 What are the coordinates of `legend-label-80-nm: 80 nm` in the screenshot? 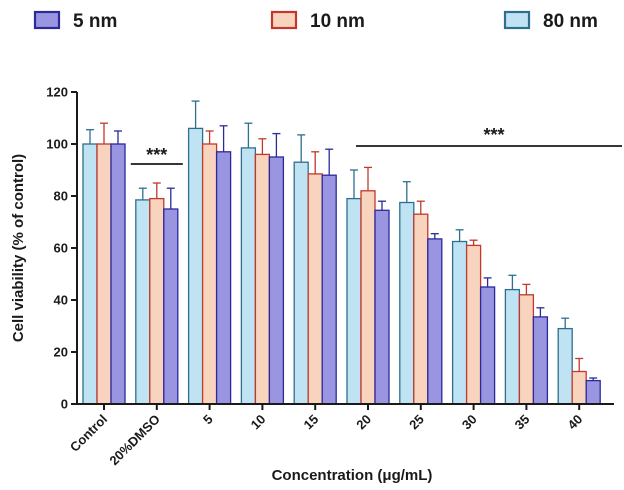 It's located at (570, 21).